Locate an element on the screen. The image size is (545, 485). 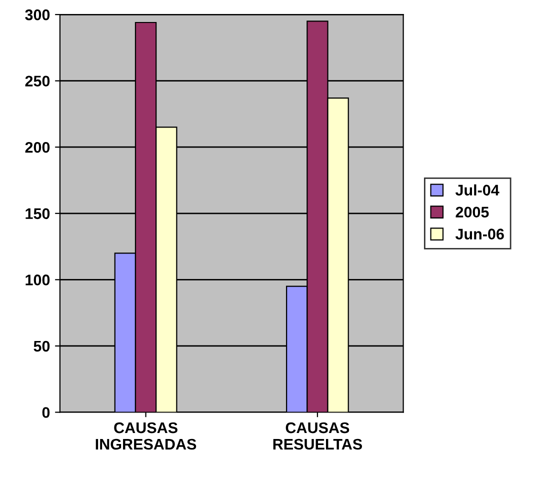
y-tick-label: 200 is located at coordinates (37, 147).